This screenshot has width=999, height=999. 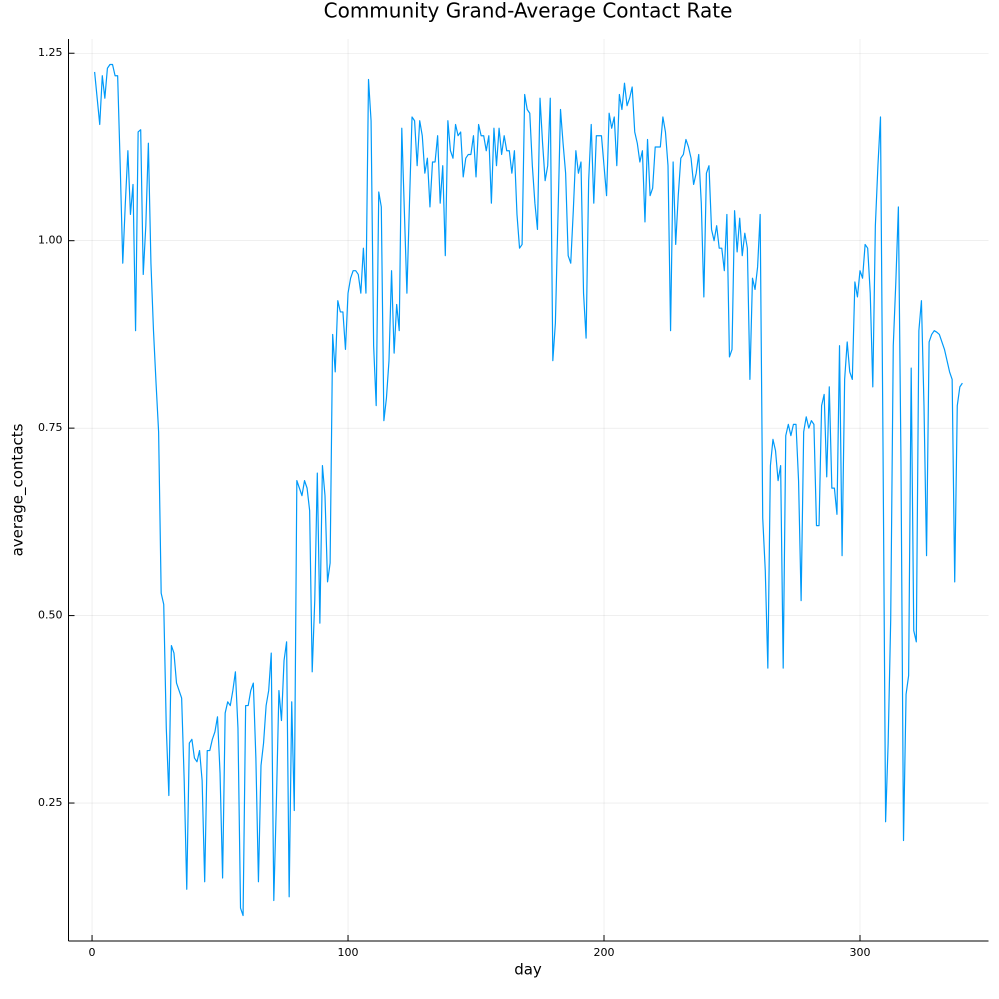 What do you see at coordinates (528, 11) in the screenshot?
I see `chart-title: Community Grand-Average Contact Rate` at bounding box center [528, 11].